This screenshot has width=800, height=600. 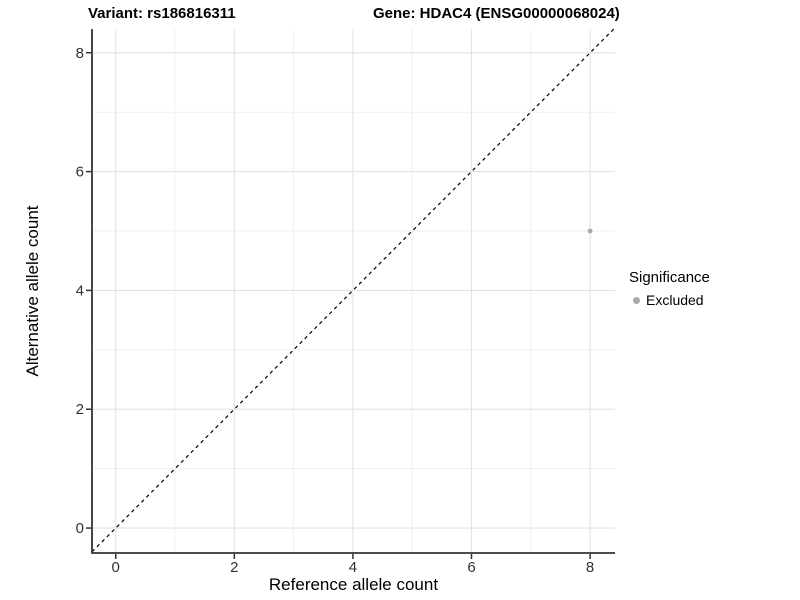 I want to click on x-tick-label: 0, so click(x=116, y=567).